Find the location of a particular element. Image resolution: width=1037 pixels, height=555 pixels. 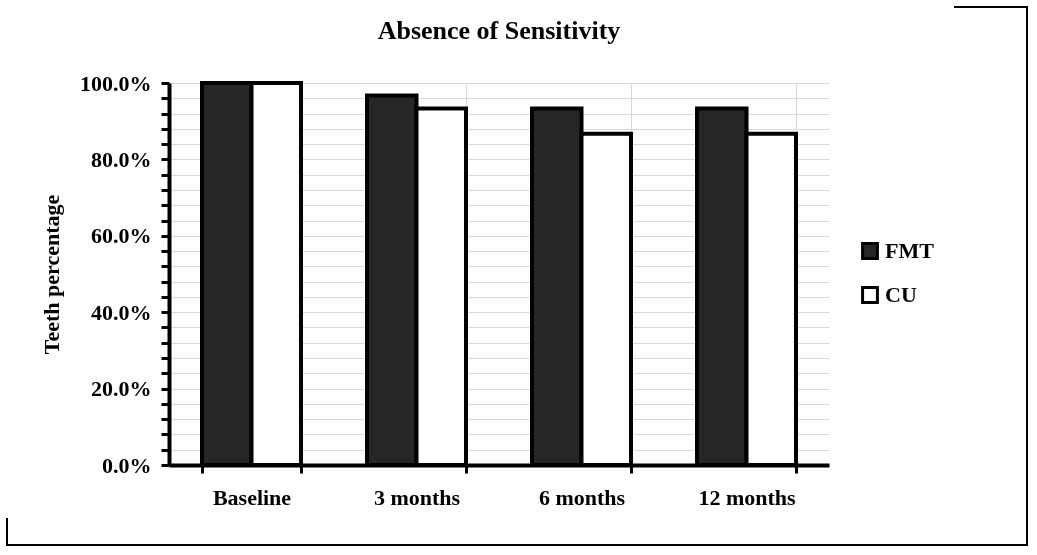

y-axis-title: Teeth percentage is located at coordinates (51, 274).